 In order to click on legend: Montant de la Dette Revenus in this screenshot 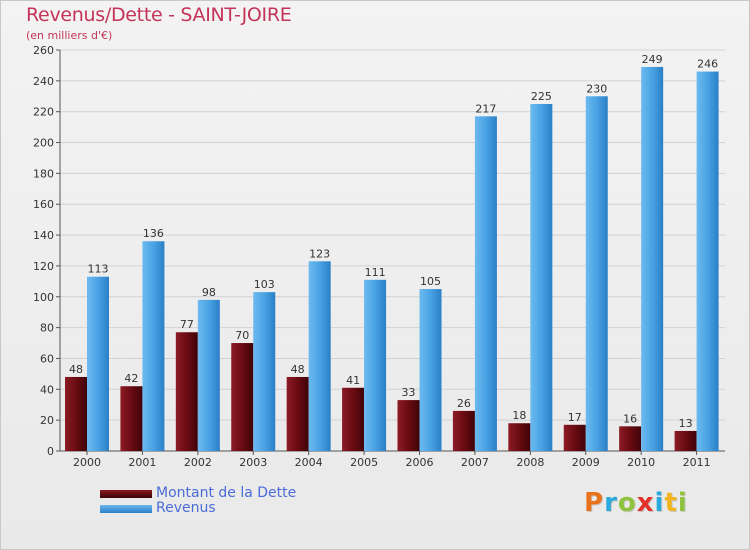, I will do `click(198, 501)`.